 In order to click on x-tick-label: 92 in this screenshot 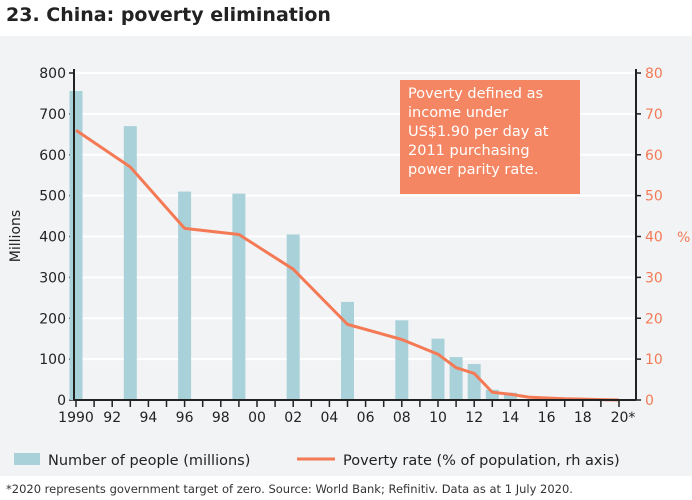, I will do `click(112, 418)`.